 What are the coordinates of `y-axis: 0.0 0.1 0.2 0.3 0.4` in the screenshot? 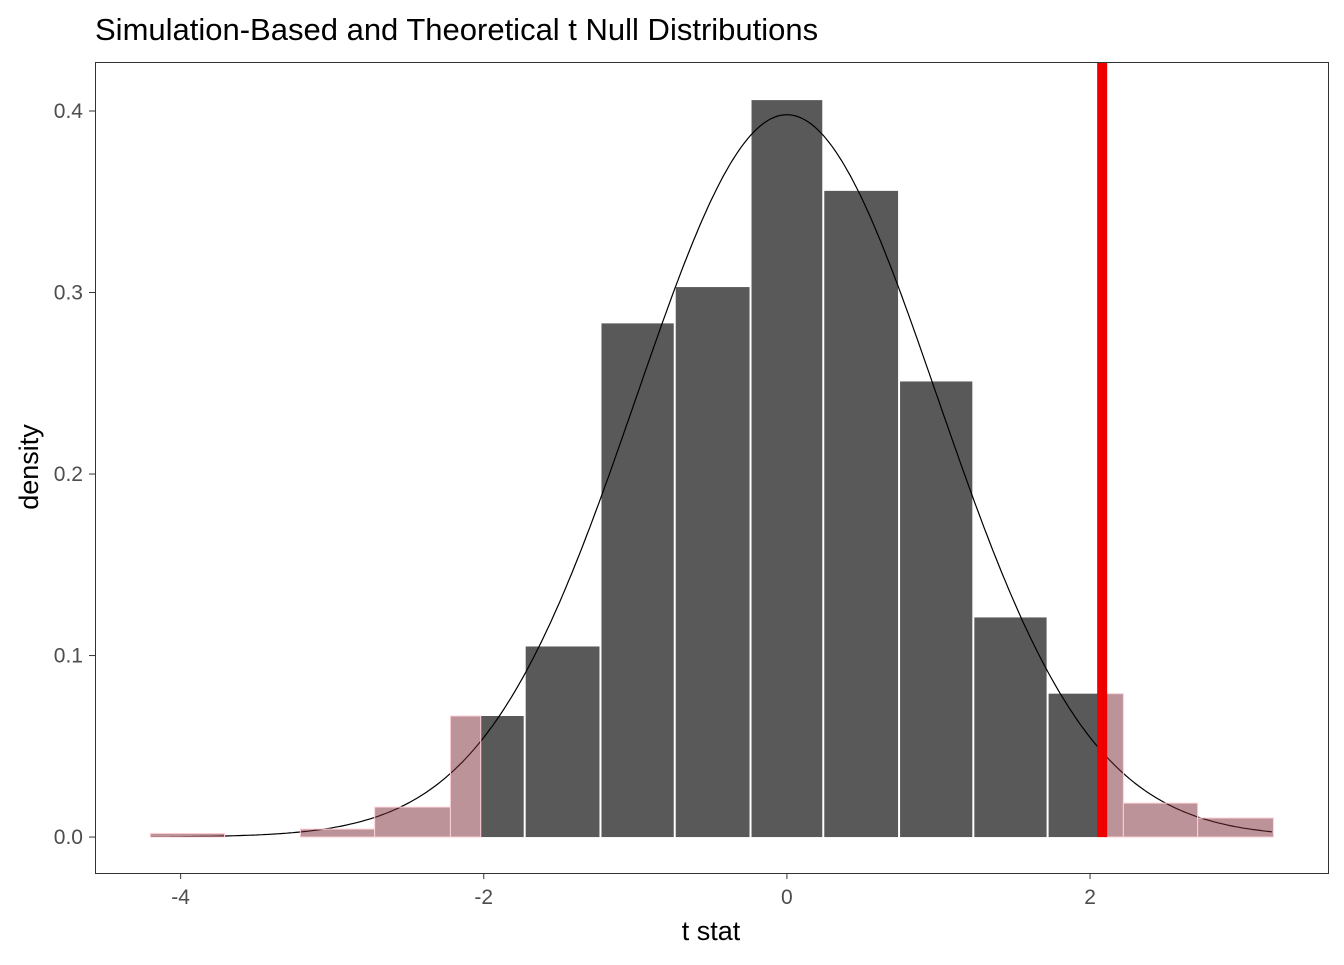 It's located at (74, 474).